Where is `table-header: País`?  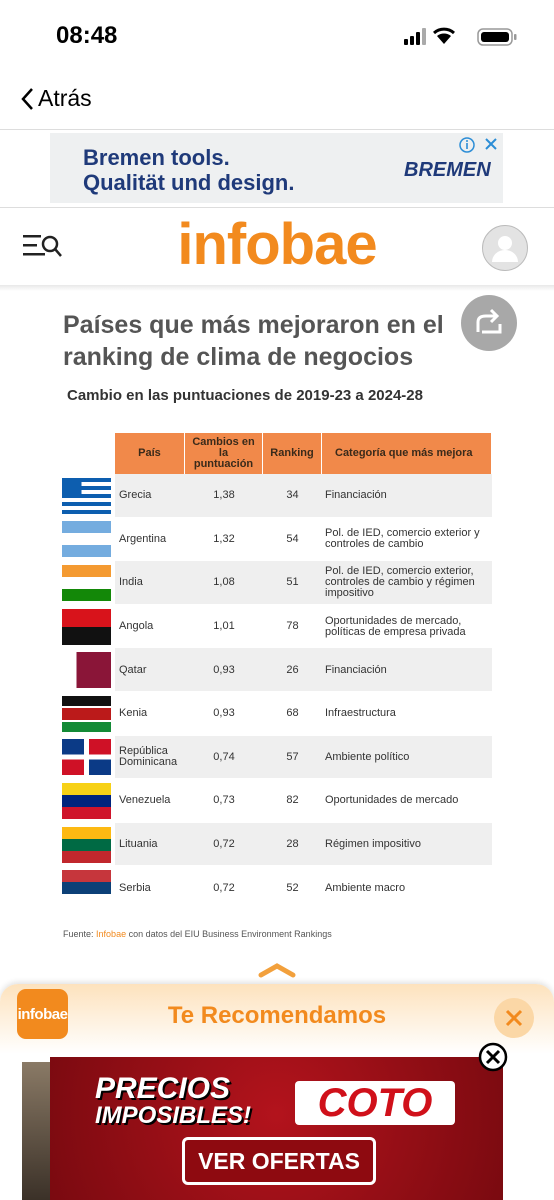
table-header: País is located at coordinates (149, 453).